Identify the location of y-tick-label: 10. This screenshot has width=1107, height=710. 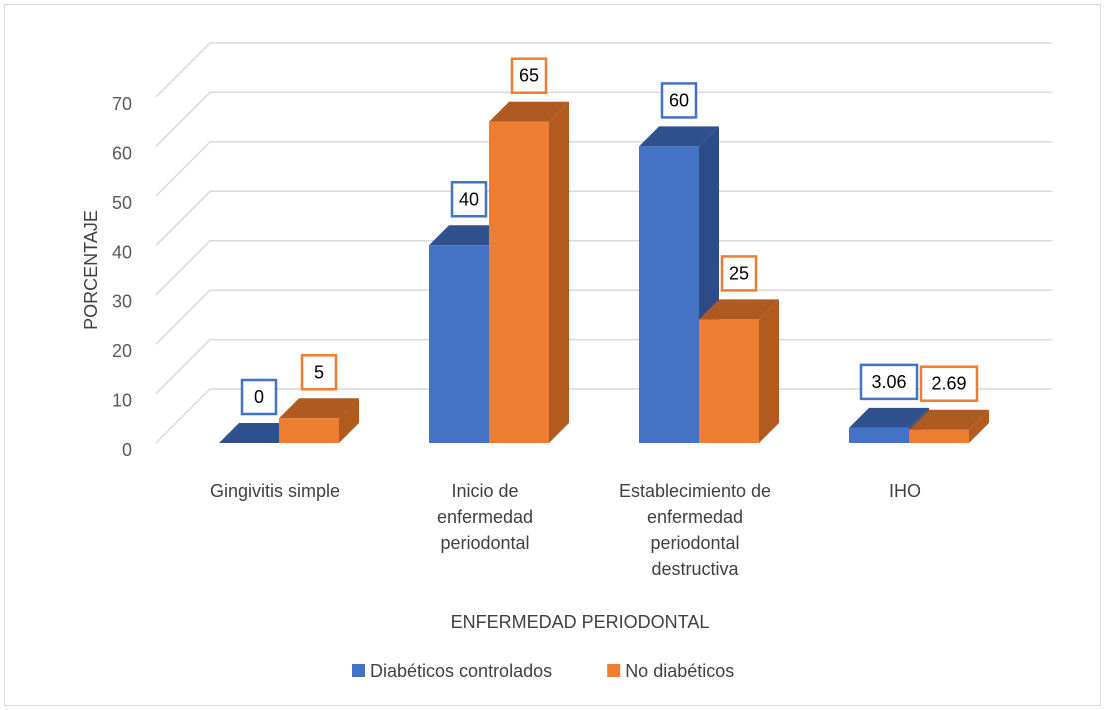
(122, 401).